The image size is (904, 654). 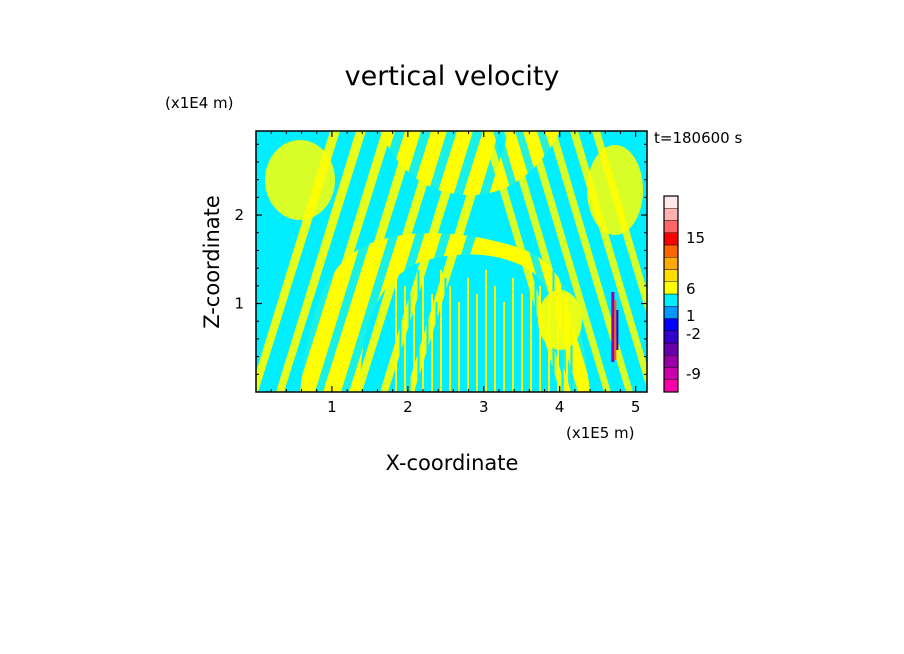 What do you see at coordinates (239, 215) in the screenshot?
I see `y-tick-label: 2` at bounding box center [239, 215].